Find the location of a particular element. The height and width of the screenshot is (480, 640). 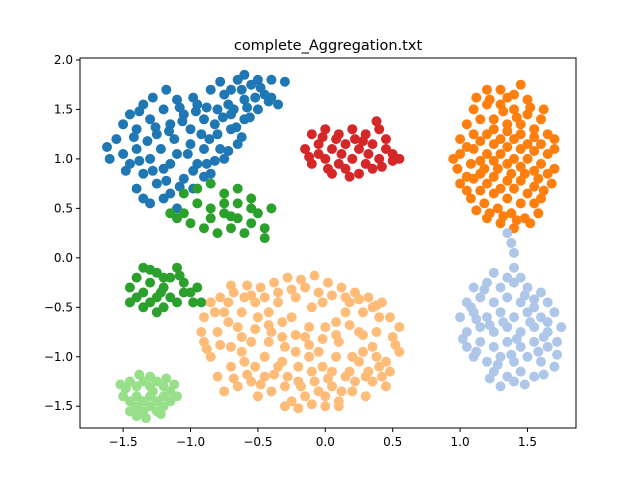

chart-title: complete_Aggregation.txt is located at coordinates (328, 46).